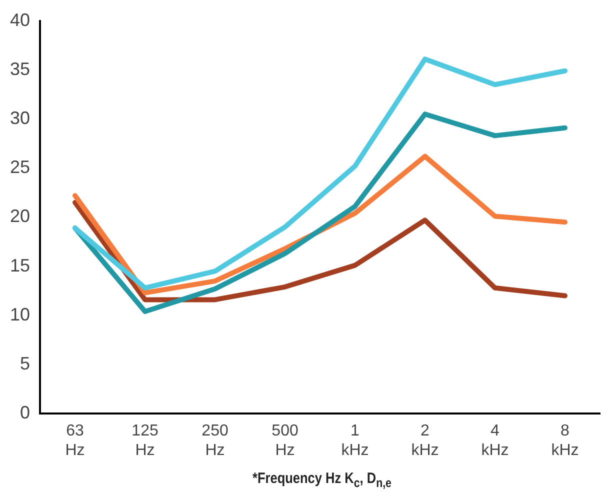 This screenshot has height=499, width=603. What do you see at coordinates (20, 314) in the screenshot?
I see `y-tick-label: 10` at bounding box center [20, 314].